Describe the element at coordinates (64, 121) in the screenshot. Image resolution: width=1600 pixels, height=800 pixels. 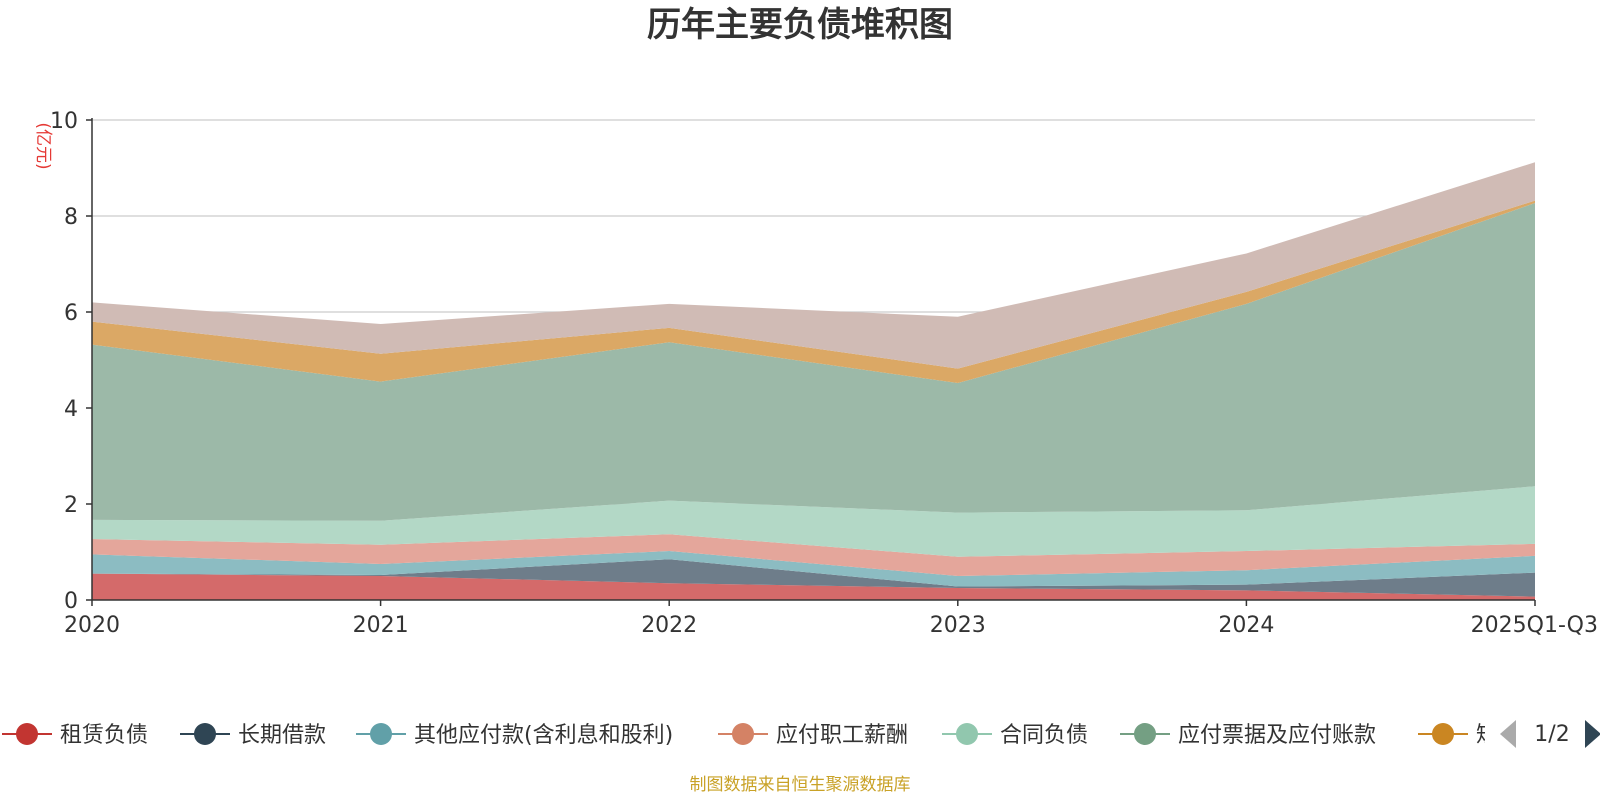
I see `y-tick-label-5: 10` at that location.